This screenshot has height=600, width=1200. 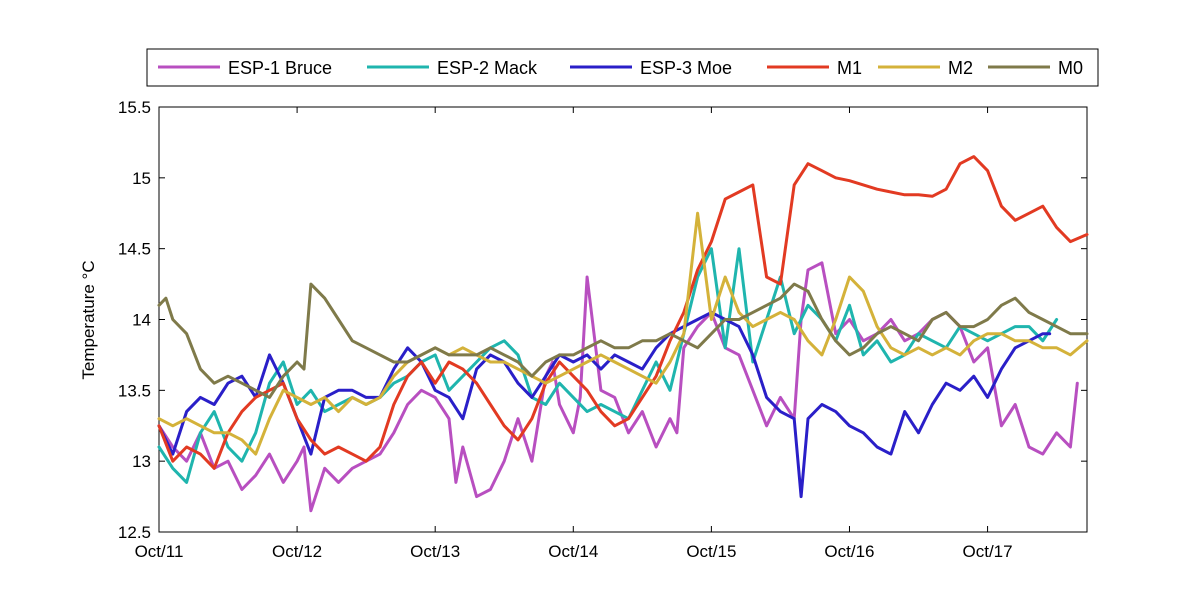 What do you see at coordinates (487, 68) in the screenshot?
I see `legend-label-esp-2-mack: ESP-2 Mack` at bounding box center [487, 68].